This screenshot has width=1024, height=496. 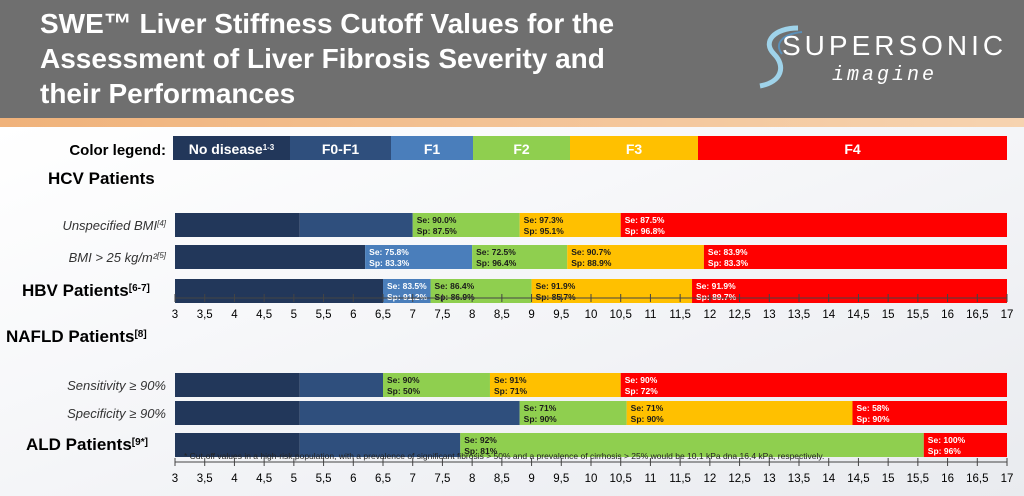 I want to click on se-label-0-1-3: Se: 90.7%, so click(x=591, y=252).